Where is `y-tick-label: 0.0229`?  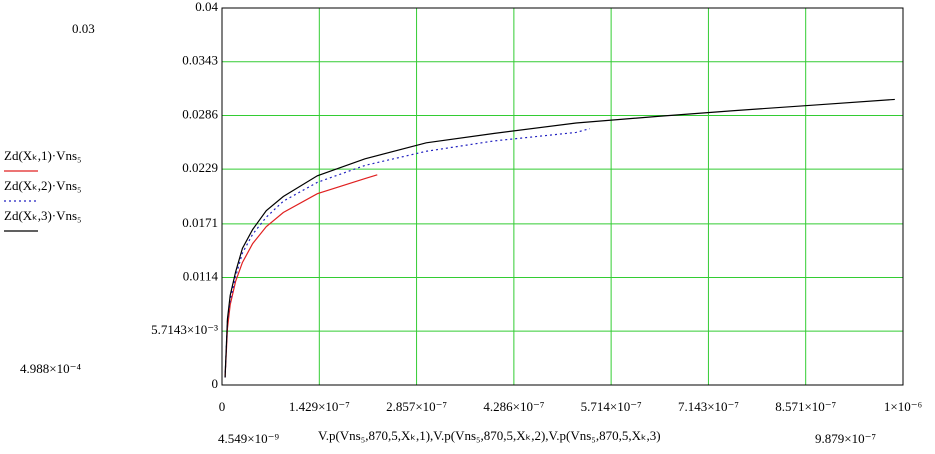
y-tick-label: 0.0229 is located at coordinates (200, 167).